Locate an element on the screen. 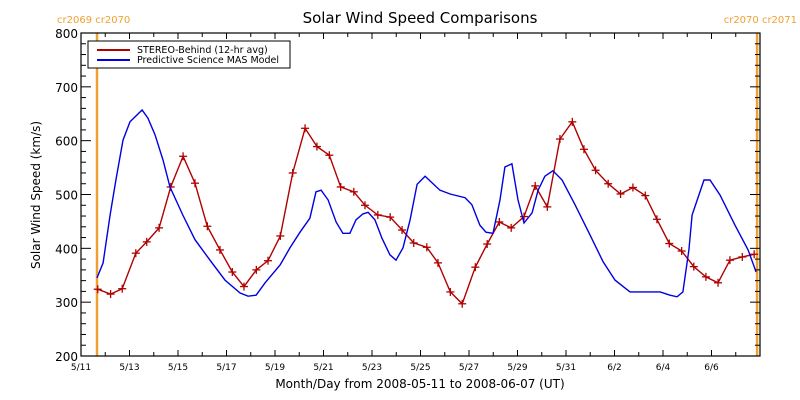 The height and width of the screenshot is (400, 800). x-tick-label: 5/15 is located at coordinates (178, 368).